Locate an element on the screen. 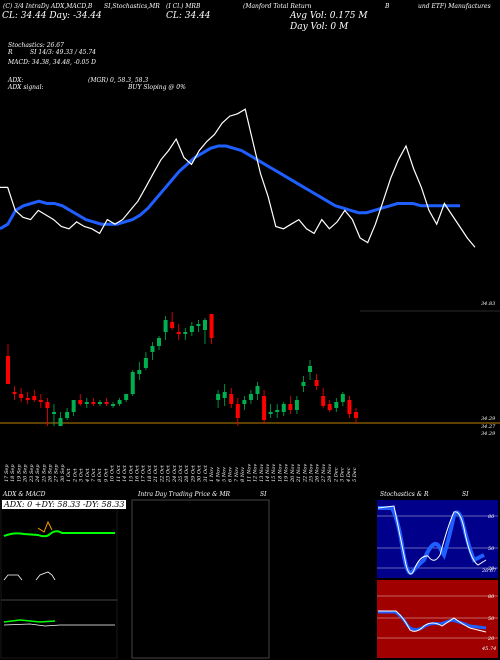 The image size is (500, 660). header-center-1: (I Cl.) MRB is located at coordinates (183, 6).